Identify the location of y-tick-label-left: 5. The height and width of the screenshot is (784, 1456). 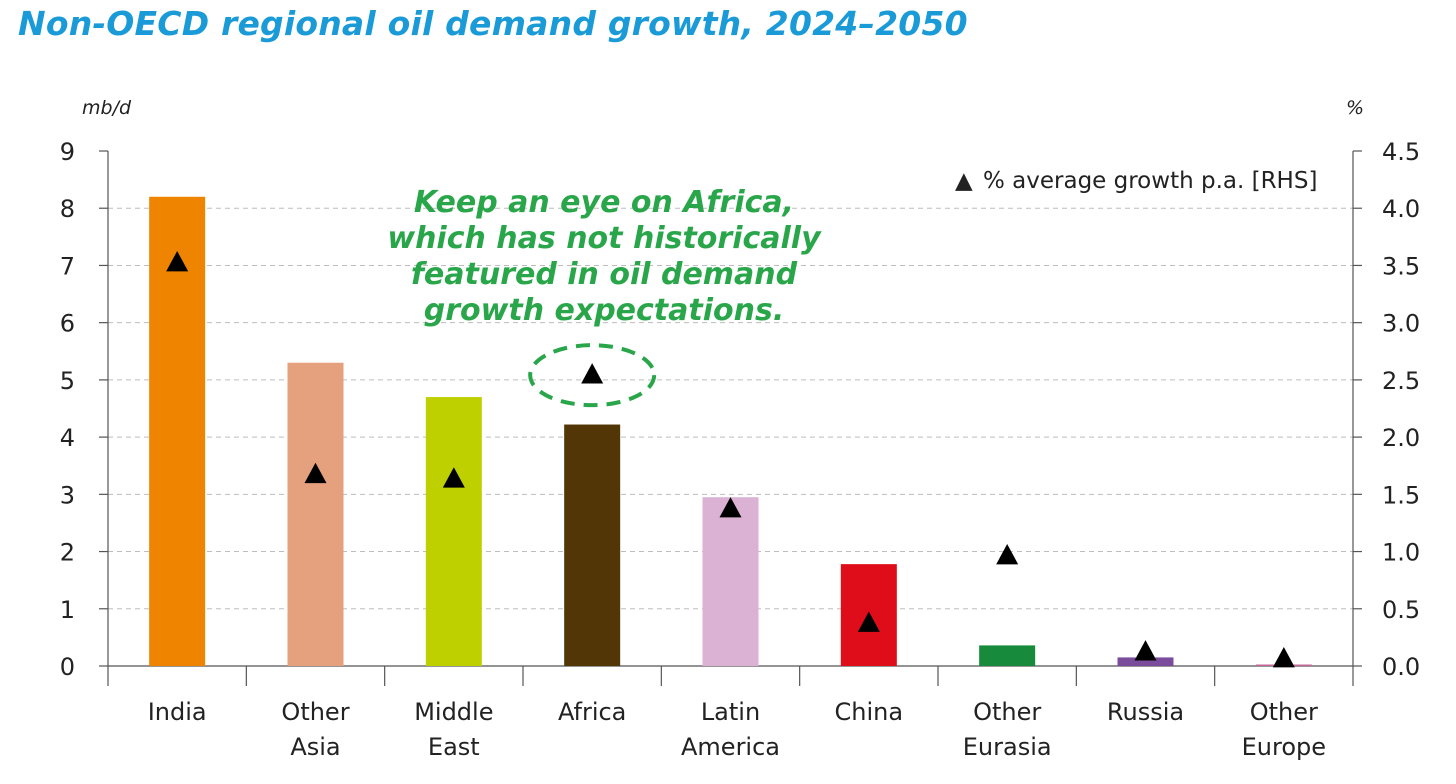
(67, 381).